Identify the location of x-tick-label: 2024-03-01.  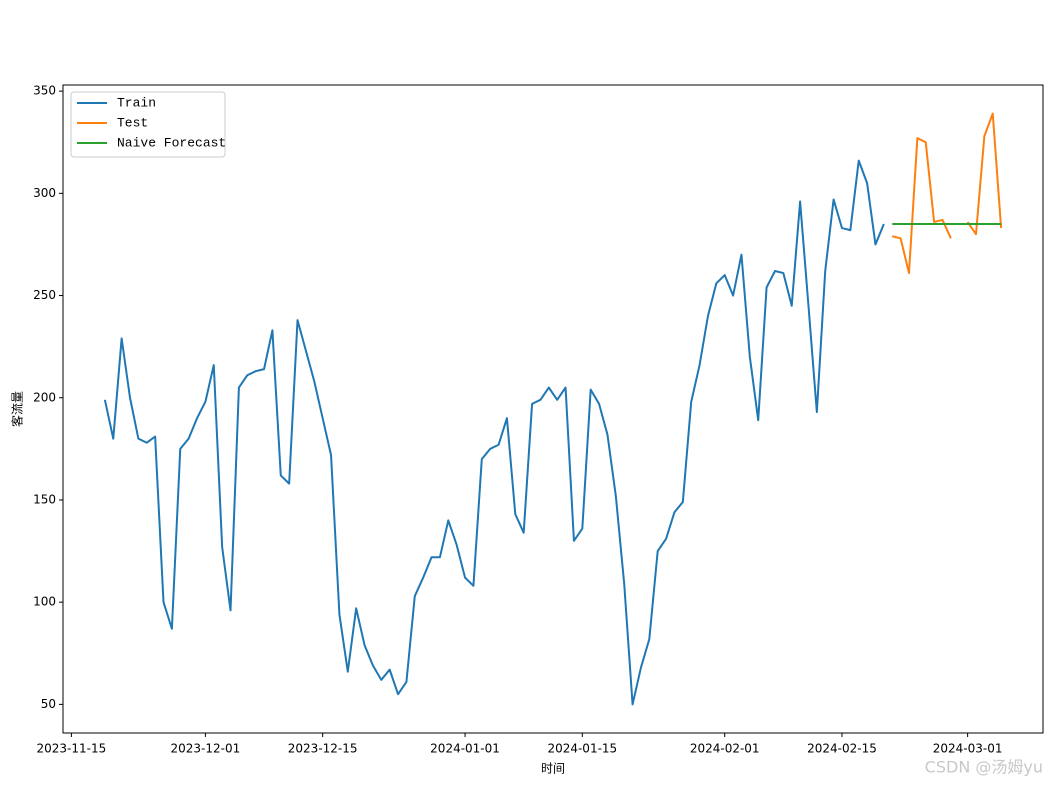
(968, 749).